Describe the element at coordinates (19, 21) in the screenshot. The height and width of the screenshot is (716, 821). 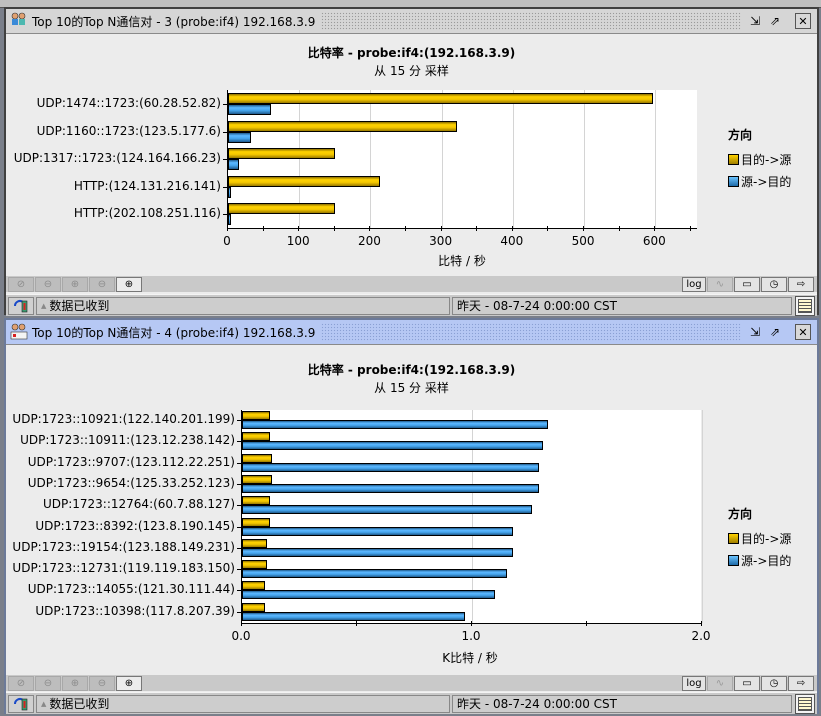
I see `users-pair-icon` at that location.